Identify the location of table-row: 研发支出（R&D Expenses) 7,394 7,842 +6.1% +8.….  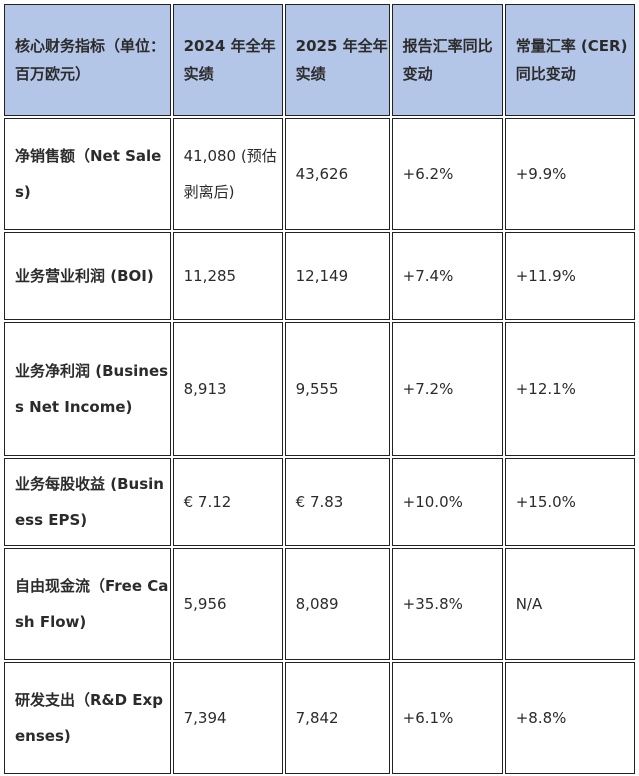
(319, 718).